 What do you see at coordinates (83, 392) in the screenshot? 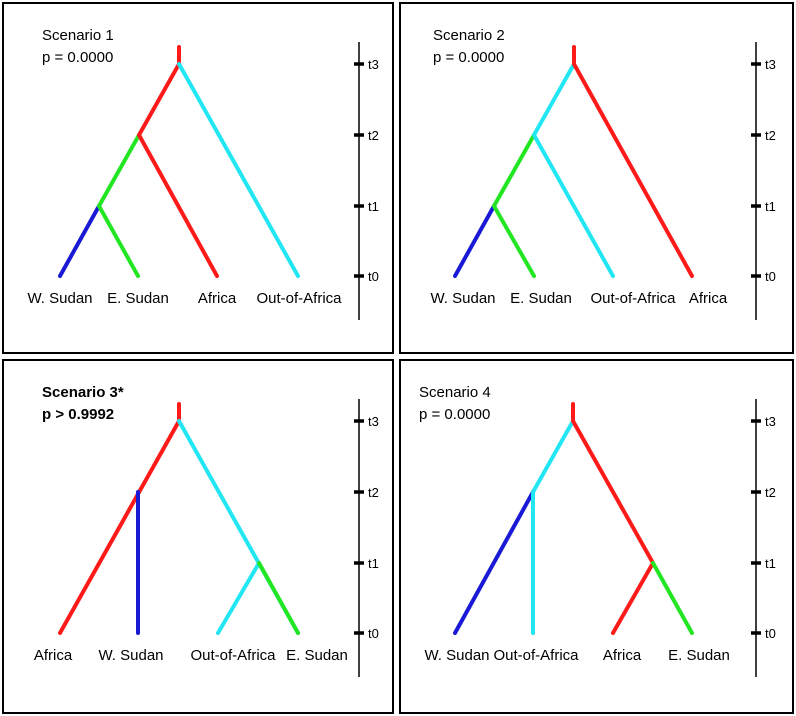
I see `scenario-title: Scenario 3*` at bounding box center [83, 392].